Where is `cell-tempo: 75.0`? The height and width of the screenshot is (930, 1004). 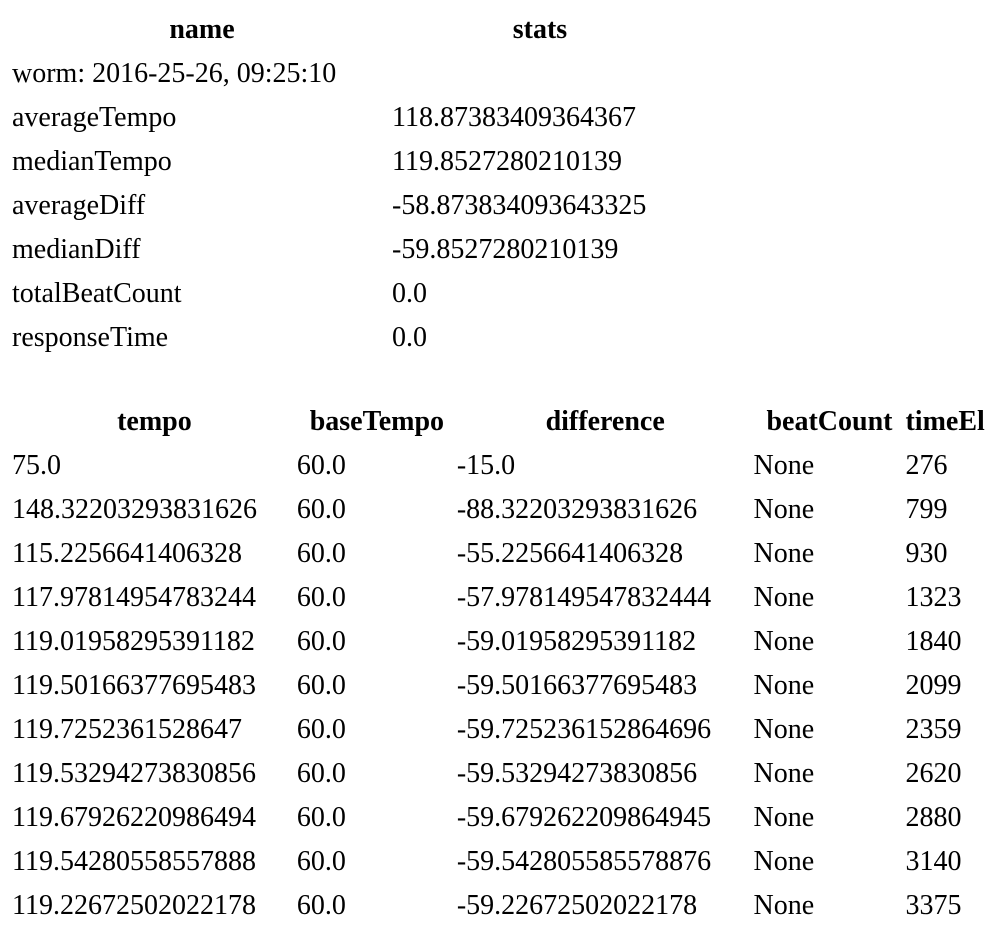 cell-tempo: 75.0 is located at coordinates (36, 465).